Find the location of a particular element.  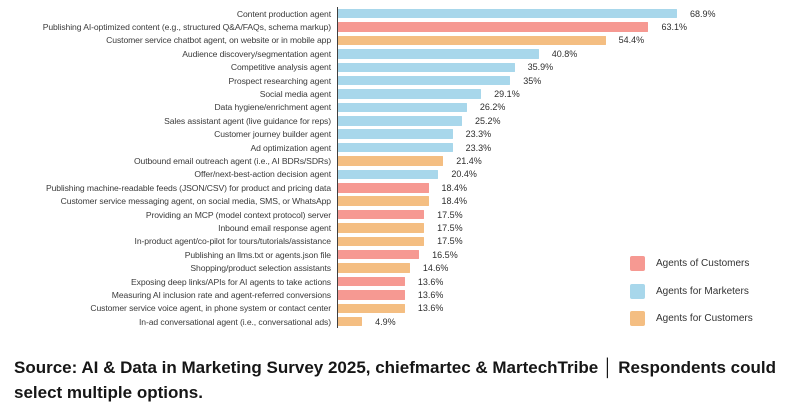

chart-row: Ad optimization agent 23.3% is located at coordinates (400, 147).